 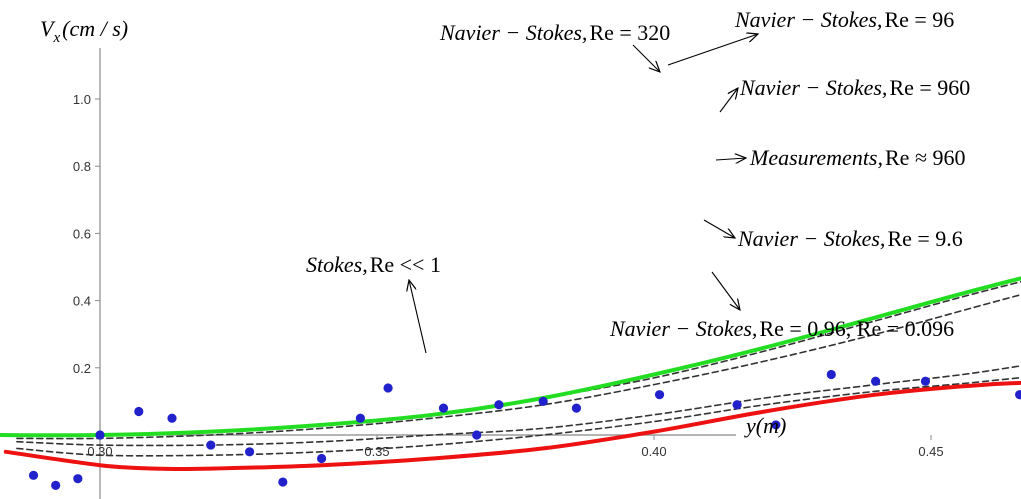 What do you see at coordinates (653, 451) in the screenshot?
I see `x-tick-label: 0.40` at bounding box center [653, 451].